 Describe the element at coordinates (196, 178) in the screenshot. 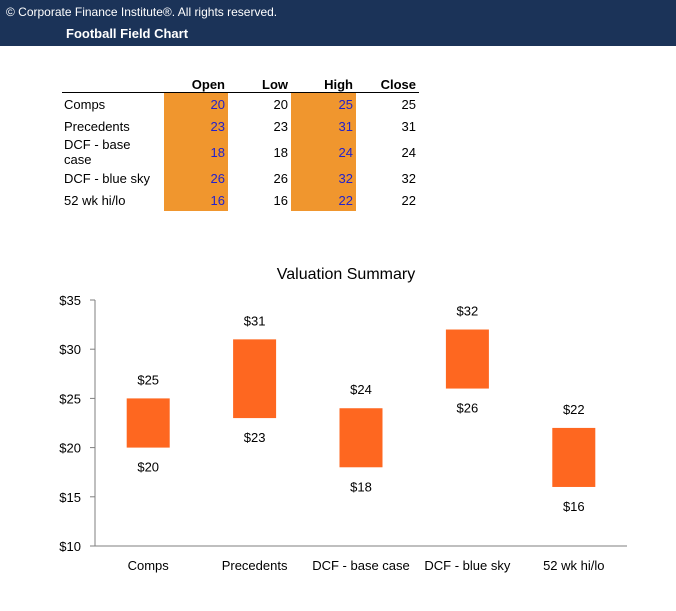

I see `open-cell: 26` at that location.